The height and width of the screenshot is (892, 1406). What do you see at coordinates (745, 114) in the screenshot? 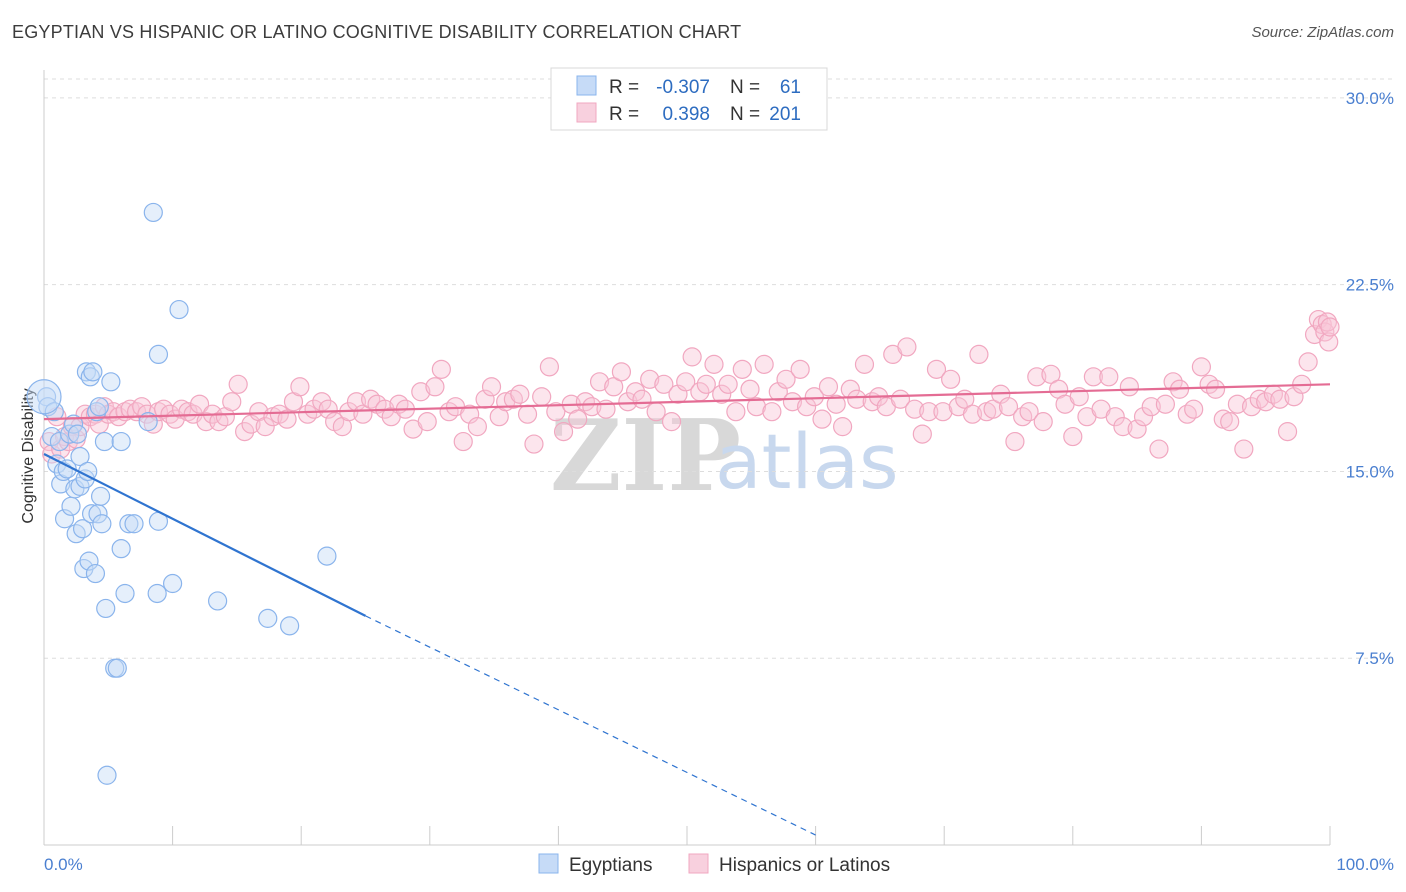
I see `legend-n-label-2: N =` at bounding box center [745, 114].